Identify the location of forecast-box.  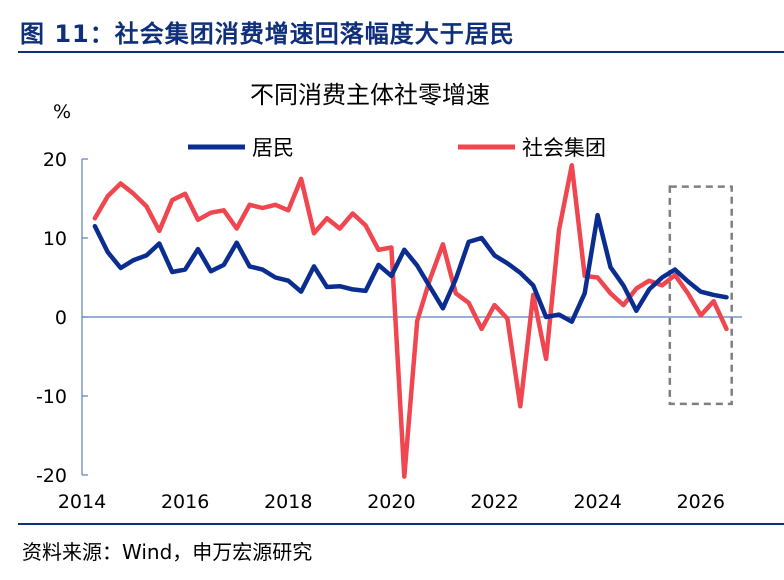
(700, 295).